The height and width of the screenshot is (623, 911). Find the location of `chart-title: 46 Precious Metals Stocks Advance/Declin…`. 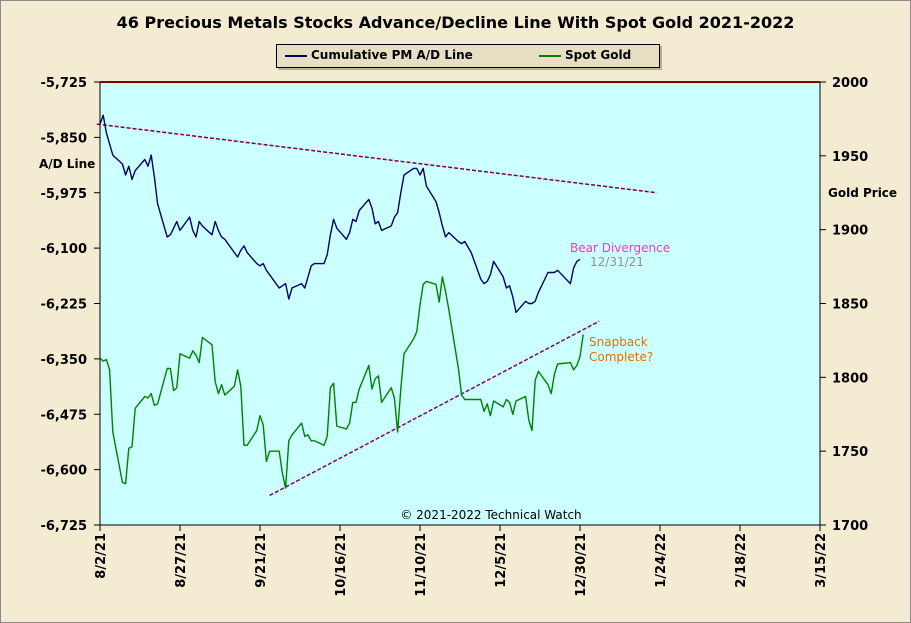

chart-title: 46 Precious Metals Stocks Advance/Declin… is located at coordinates (455, 22).